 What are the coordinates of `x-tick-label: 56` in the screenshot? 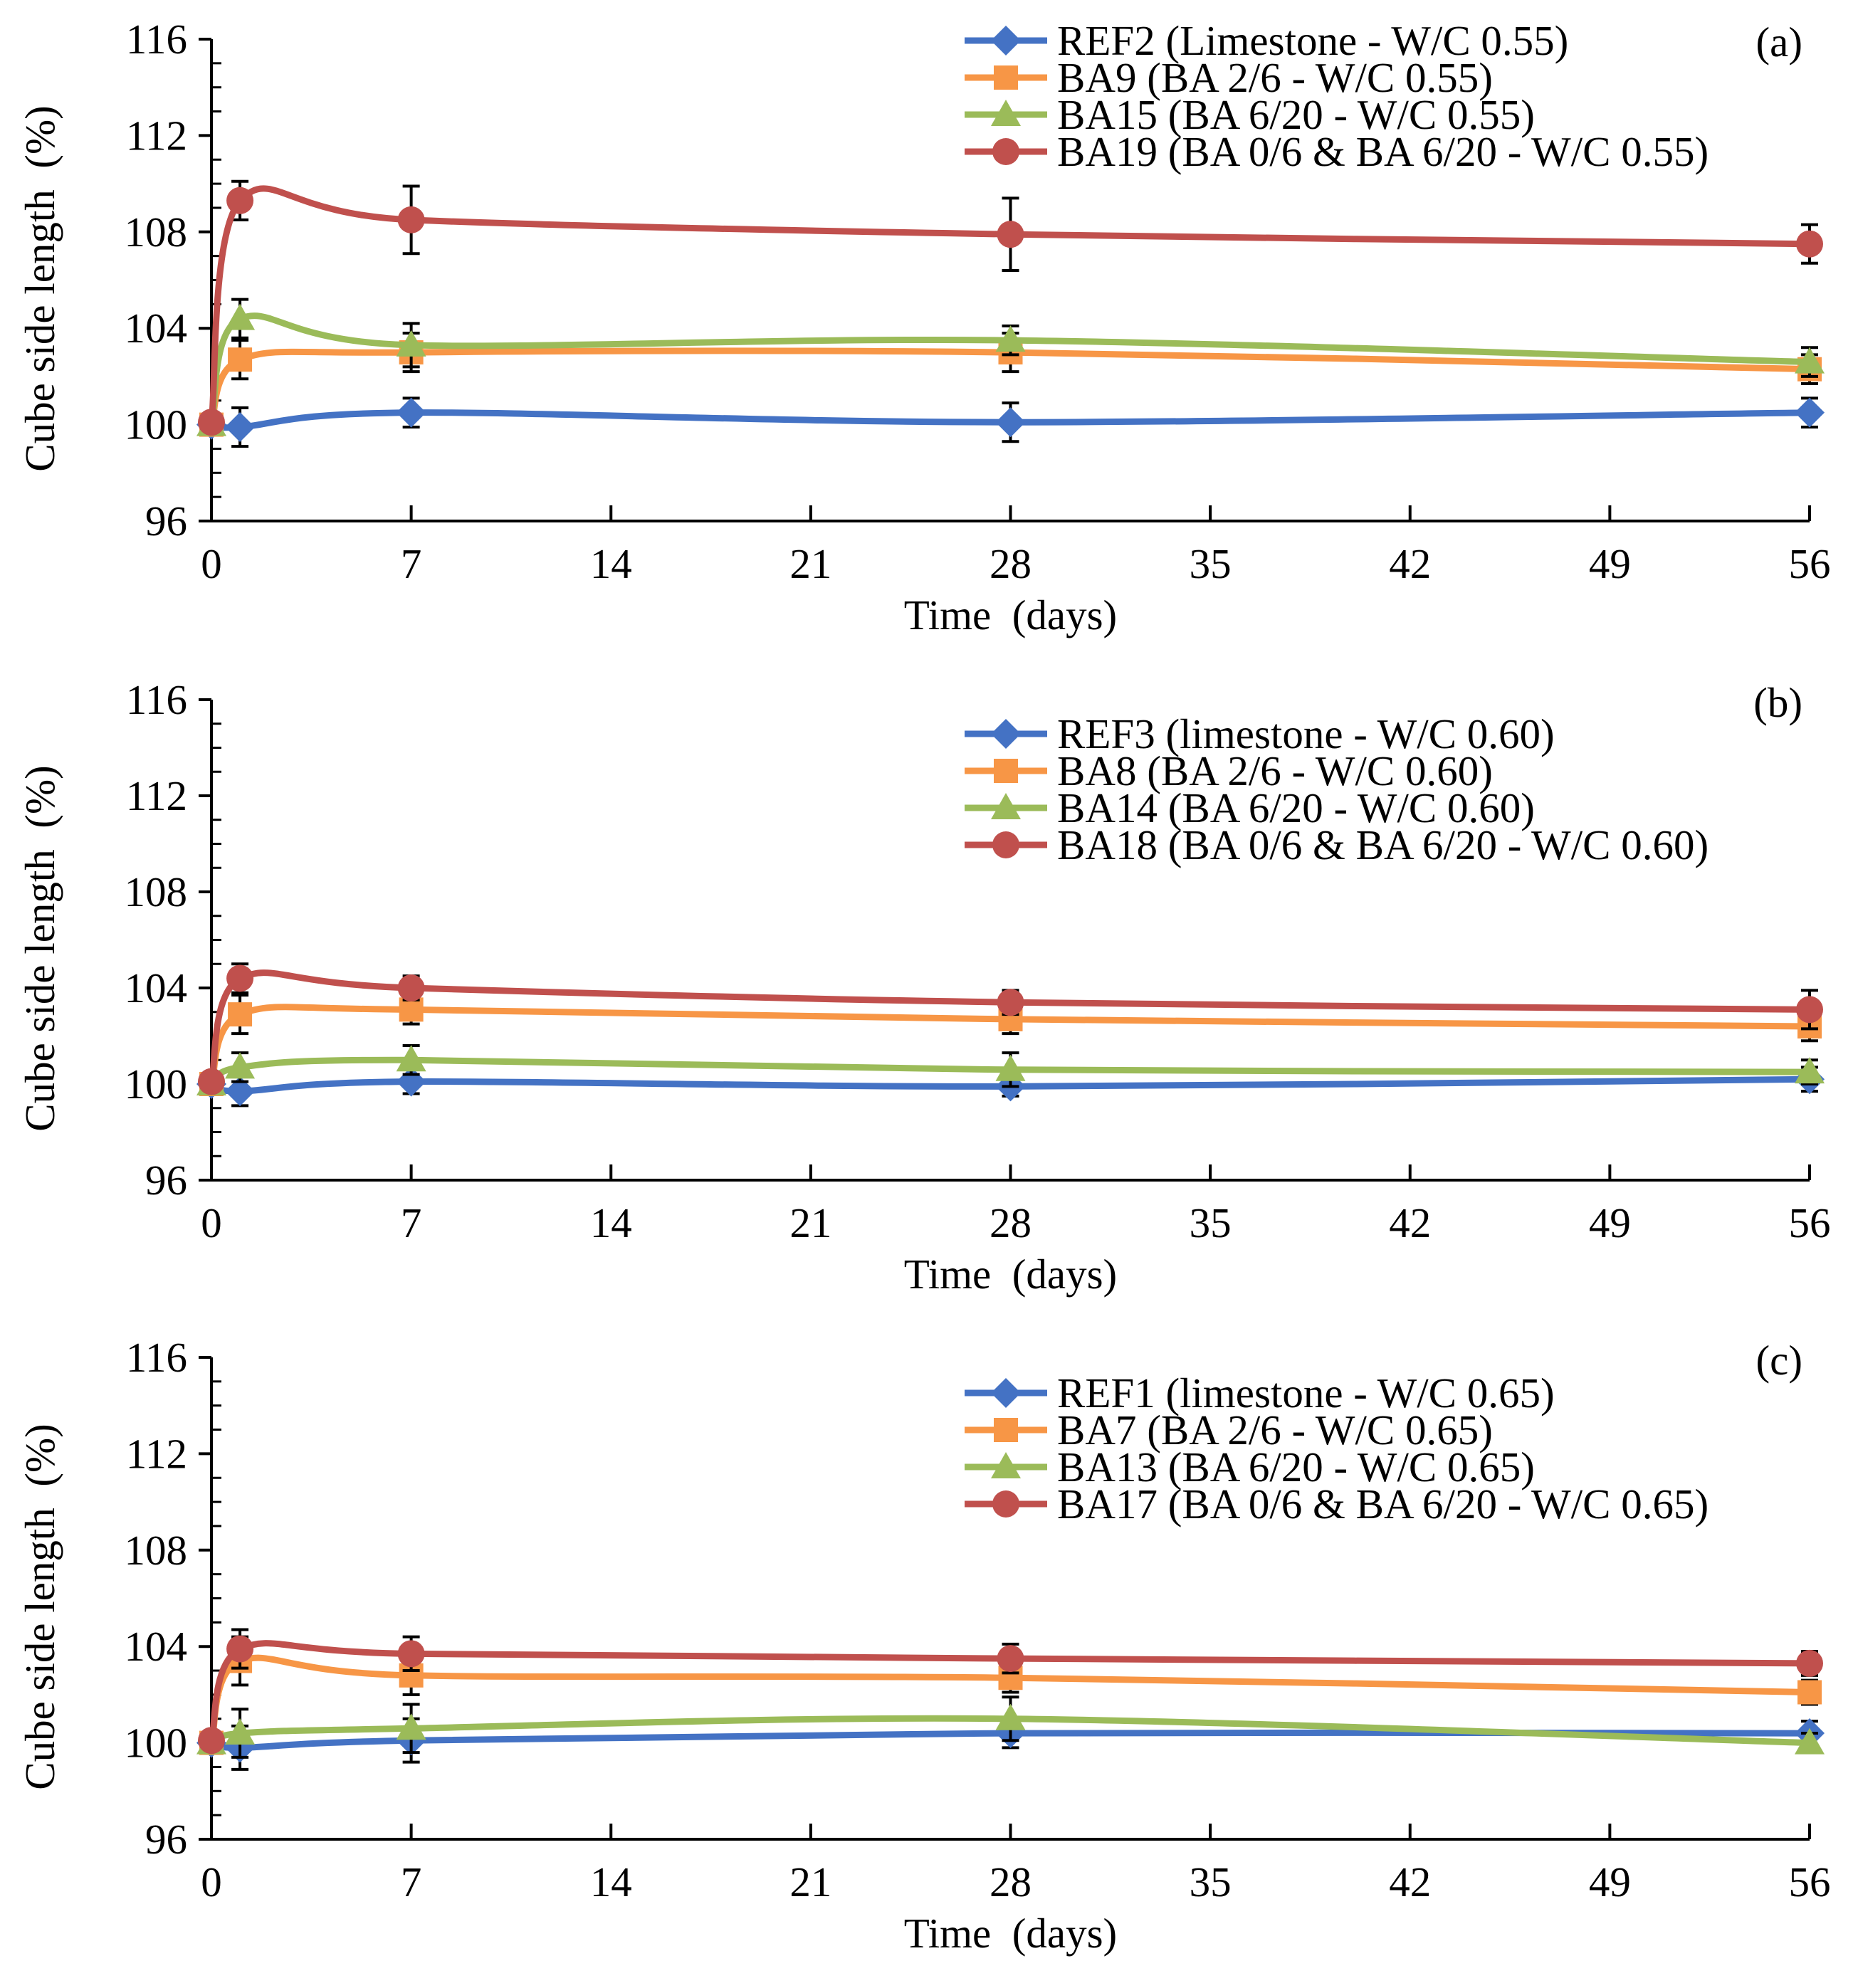 It's located at (1810, 1881).